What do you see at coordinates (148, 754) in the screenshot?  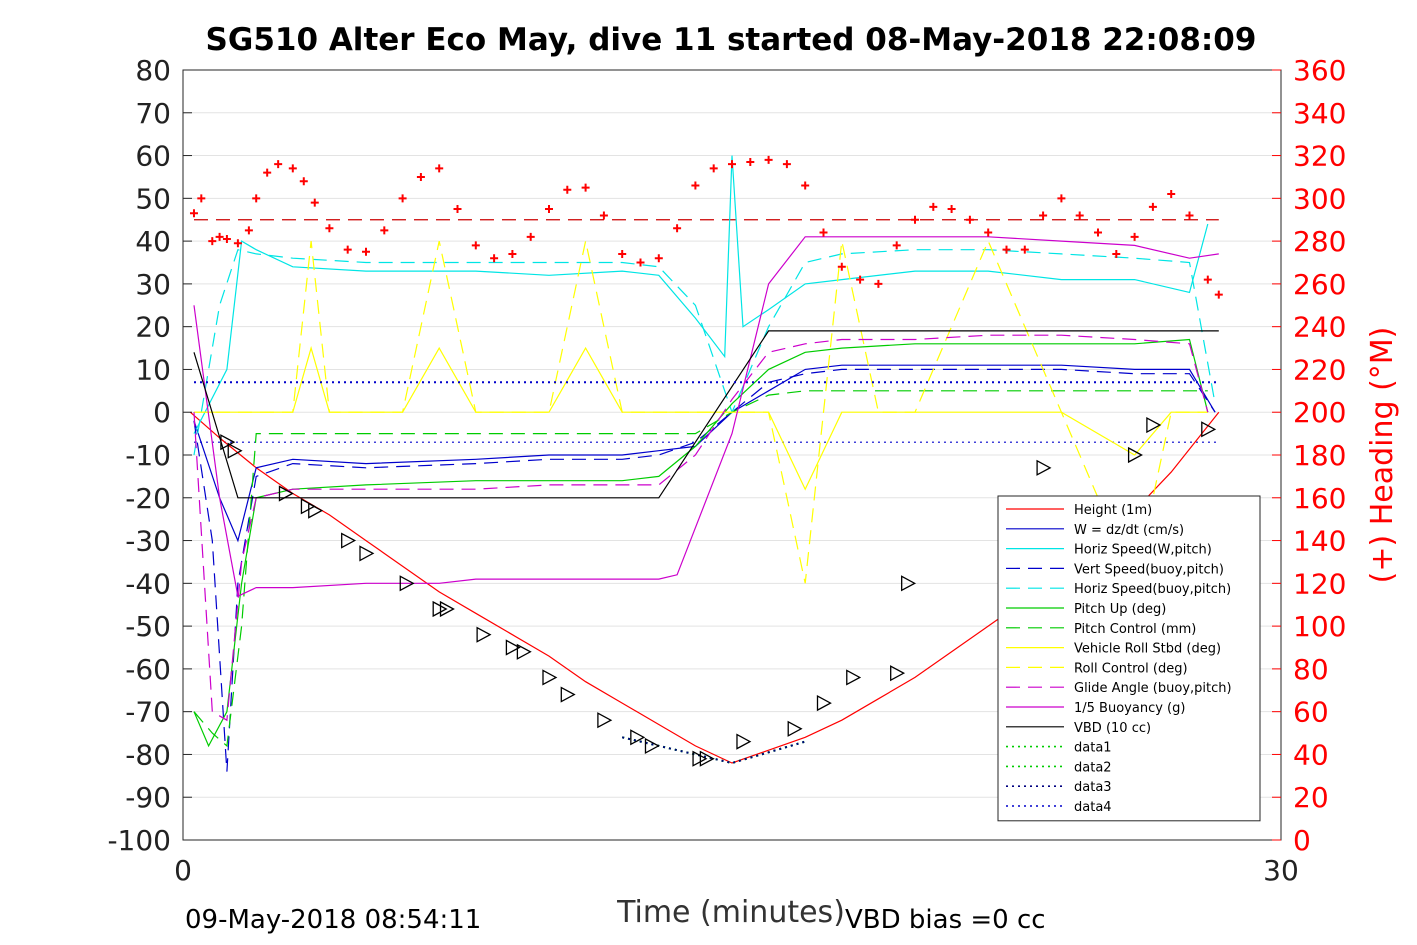 I see `y-left-tick-label: -80` at bounding box center [148, 754].